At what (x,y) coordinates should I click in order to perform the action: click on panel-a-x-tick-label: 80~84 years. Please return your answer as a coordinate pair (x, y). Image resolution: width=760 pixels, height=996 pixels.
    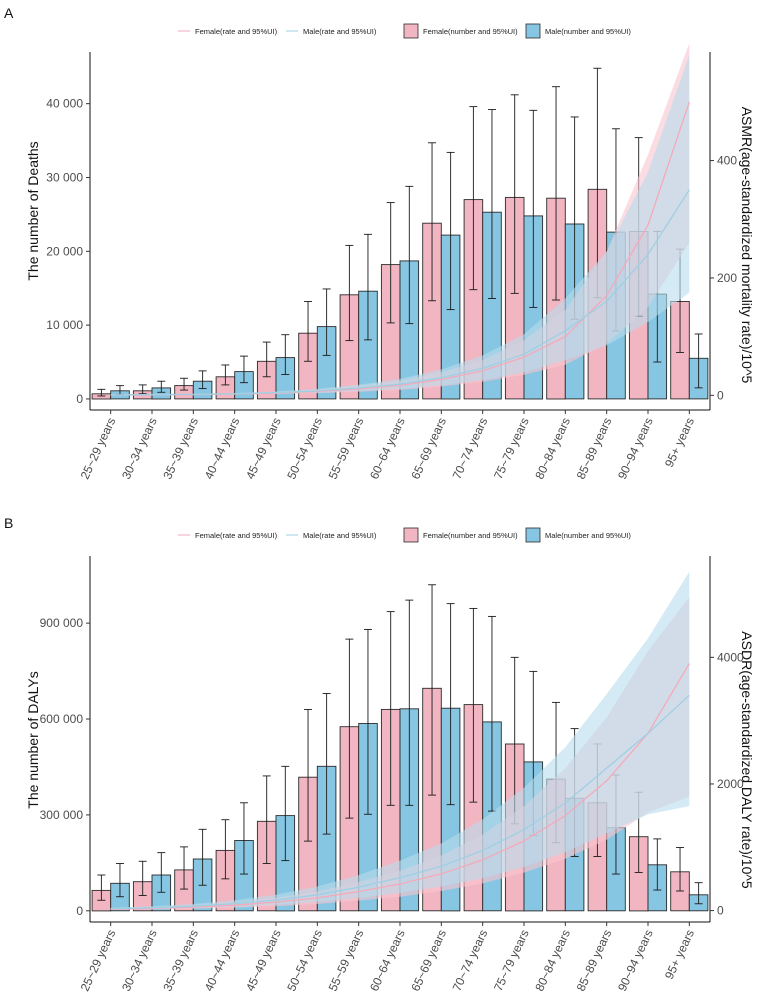
    Looking at the image, I should click on (552, 448).